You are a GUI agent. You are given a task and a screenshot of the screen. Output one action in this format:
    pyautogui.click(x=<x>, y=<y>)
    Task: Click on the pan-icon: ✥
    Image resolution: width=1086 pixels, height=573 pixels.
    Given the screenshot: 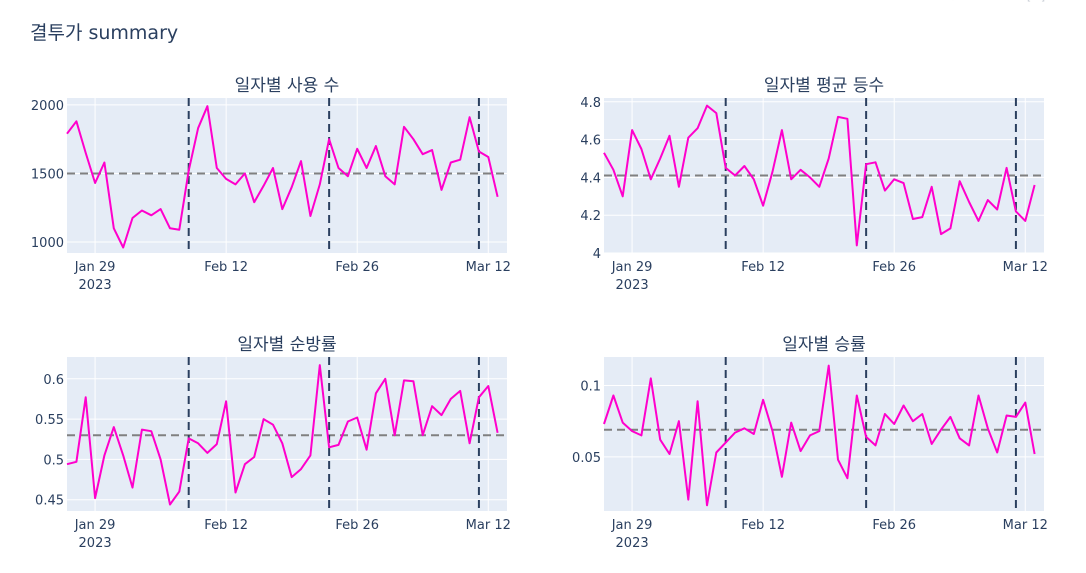 What is the action you would take?
    pyautogui.click(x=953, y=1)
    